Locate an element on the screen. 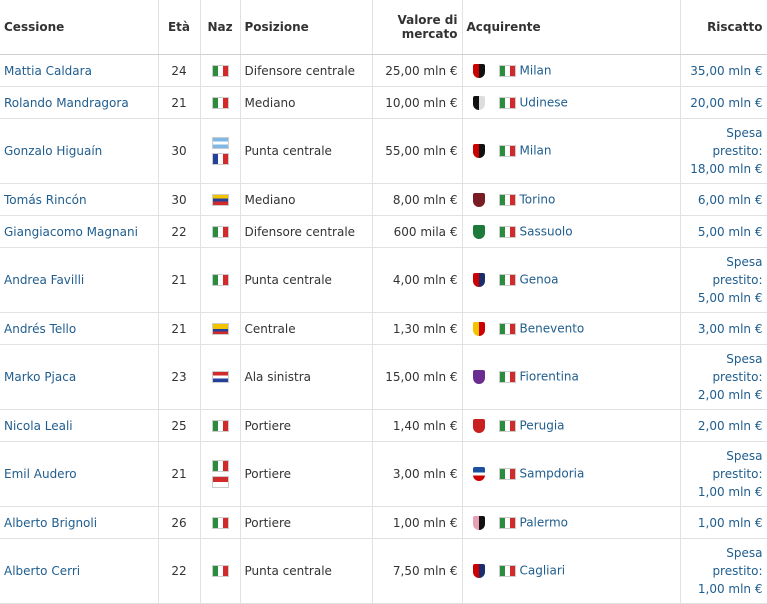 The image size is (767, 604). position: Mediano is located at coordinates (306, 102).